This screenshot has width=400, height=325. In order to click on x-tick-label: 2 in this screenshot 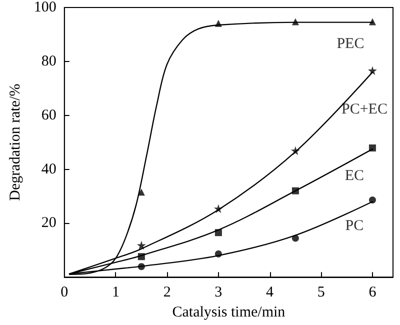, I will do `click(167, 292)`.